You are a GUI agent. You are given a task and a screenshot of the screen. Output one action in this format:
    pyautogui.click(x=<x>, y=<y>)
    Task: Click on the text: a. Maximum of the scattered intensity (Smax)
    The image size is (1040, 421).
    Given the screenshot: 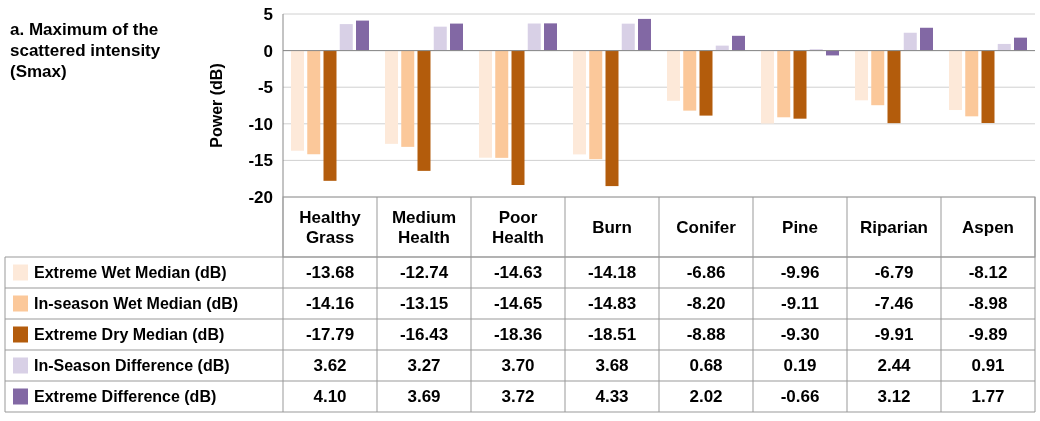 What is the action you would take?
    pyautogui.click(x=85, y=50)
    